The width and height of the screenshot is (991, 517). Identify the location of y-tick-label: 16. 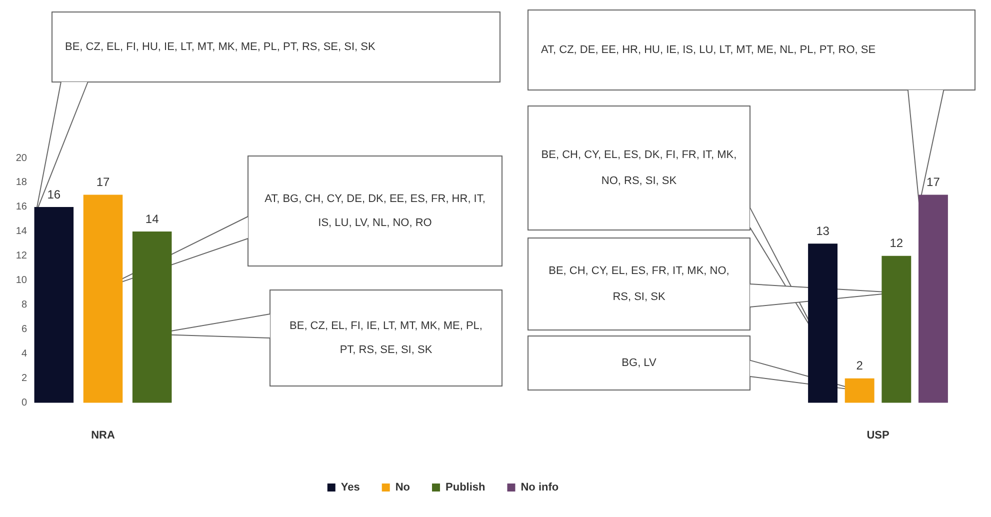
(22, 207).